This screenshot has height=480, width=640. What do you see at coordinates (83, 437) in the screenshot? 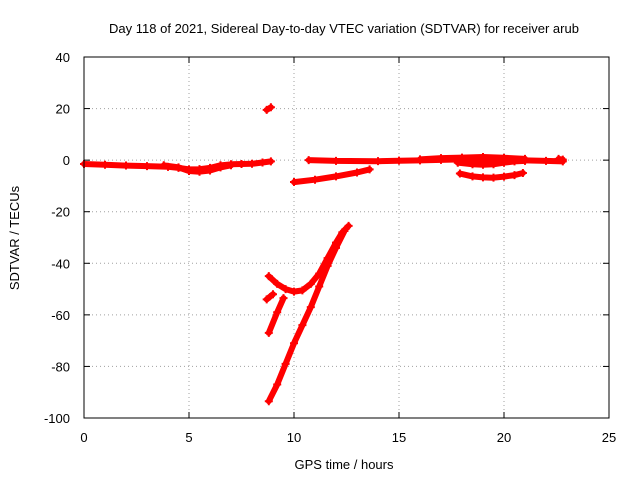
I see `x-tick-label: 0` at bounding box center [83, 437].